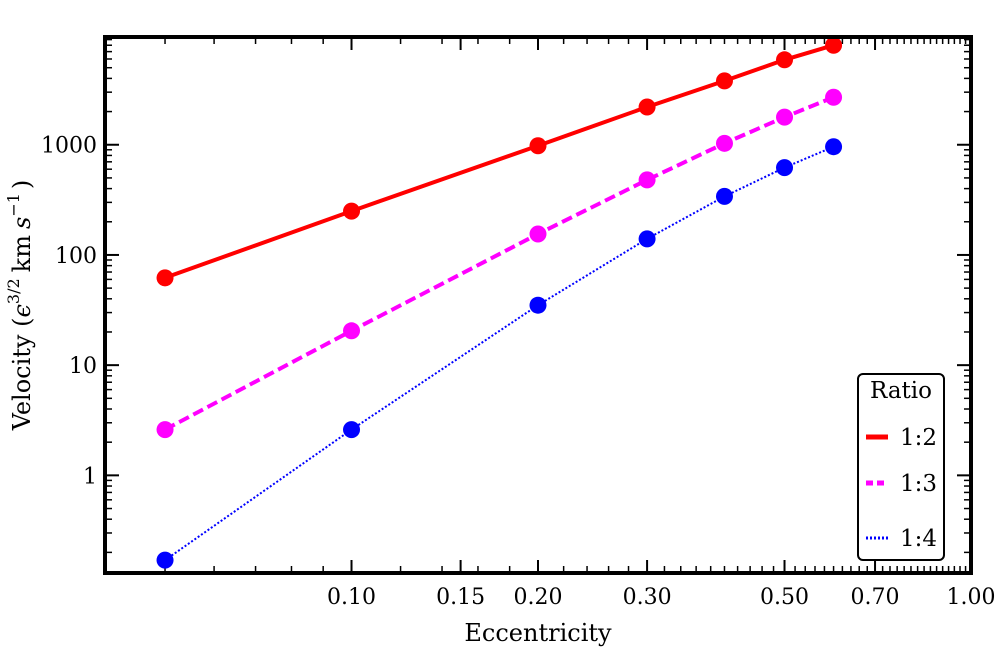  I want to click on legend-label-1-2: 1:2, so click(918, 438).